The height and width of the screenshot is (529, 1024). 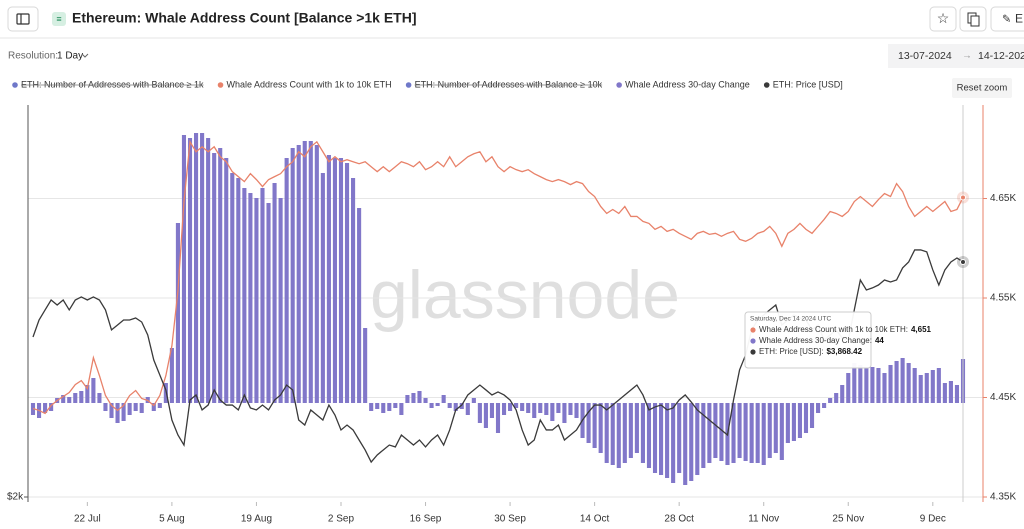 I want to click on x-tick-label: 22 Jul, so click(x=87, y=519).